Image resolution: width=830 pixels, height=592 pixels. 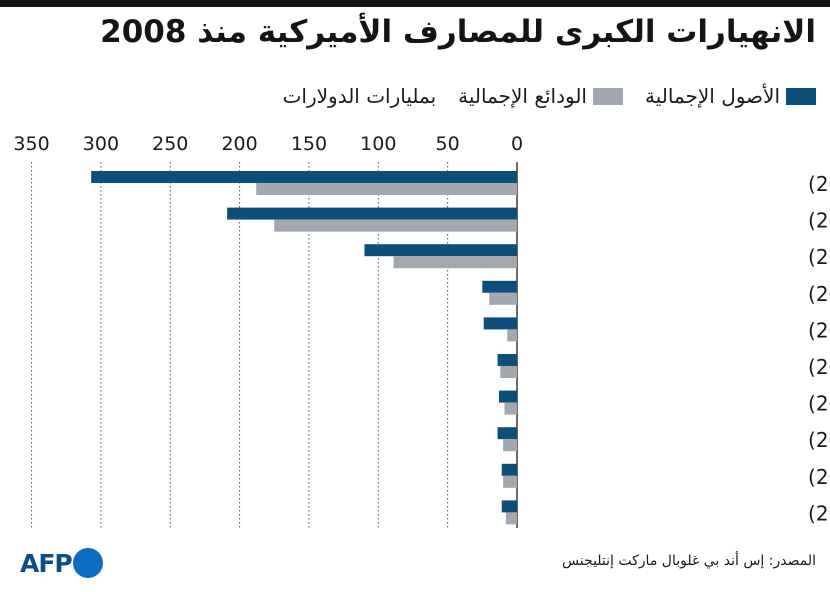 I want to click on x-tick-label: 350, so click(x=31, y=144).